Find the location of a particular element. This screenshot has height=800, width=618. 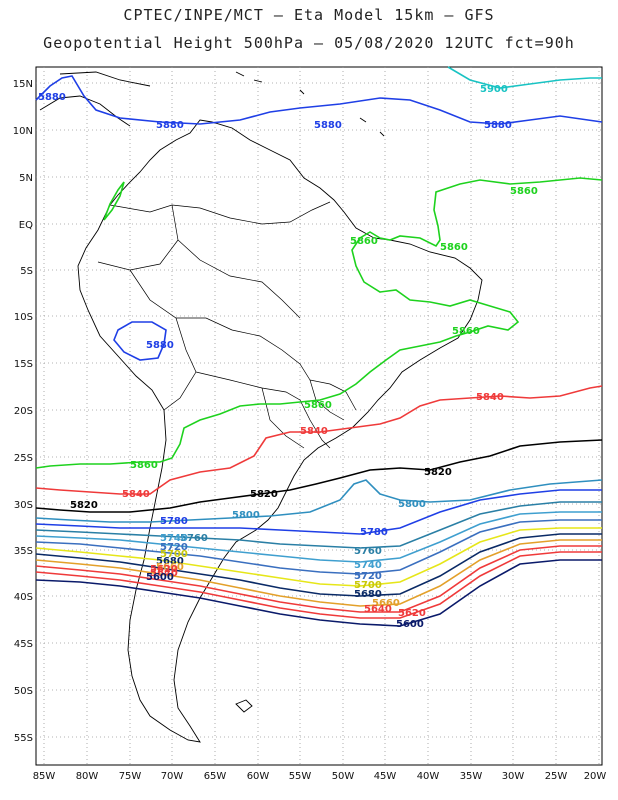

contour-label: 5680 is located at coordinates (170, 561).